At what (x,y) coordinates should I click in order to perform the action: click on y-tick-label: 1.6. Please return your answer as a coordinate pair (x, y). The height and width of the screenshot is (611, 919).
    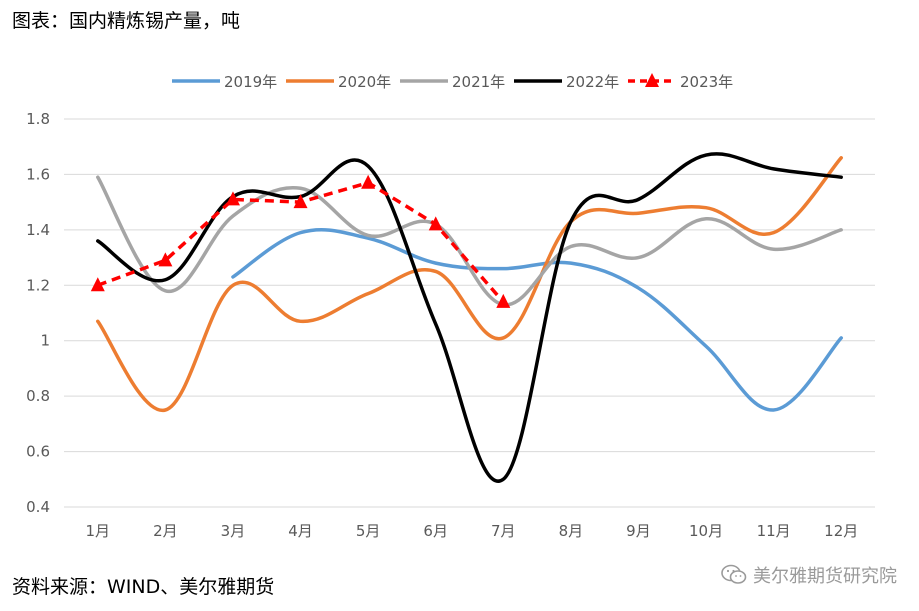
    Looking at the image, I should click on (38, 174).